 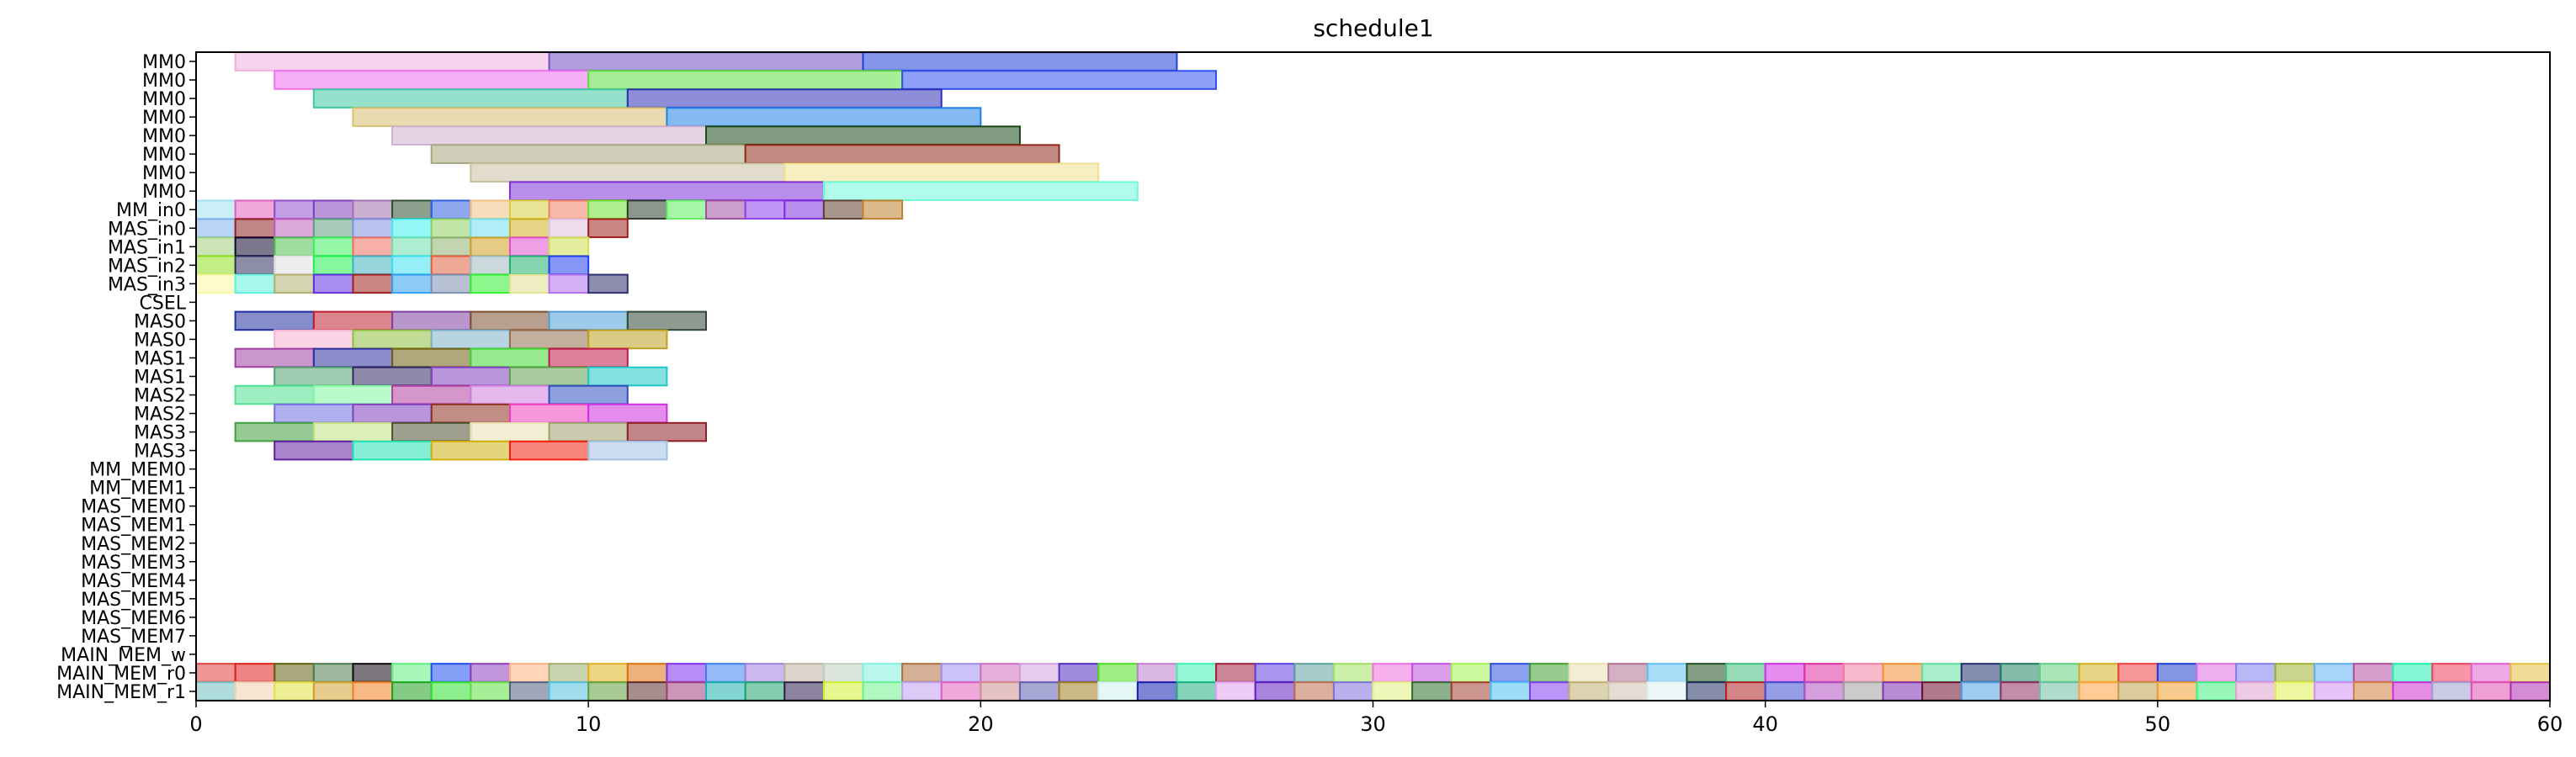 I want to click on y-tick-label: MAS0, so click(x=160, y=341).